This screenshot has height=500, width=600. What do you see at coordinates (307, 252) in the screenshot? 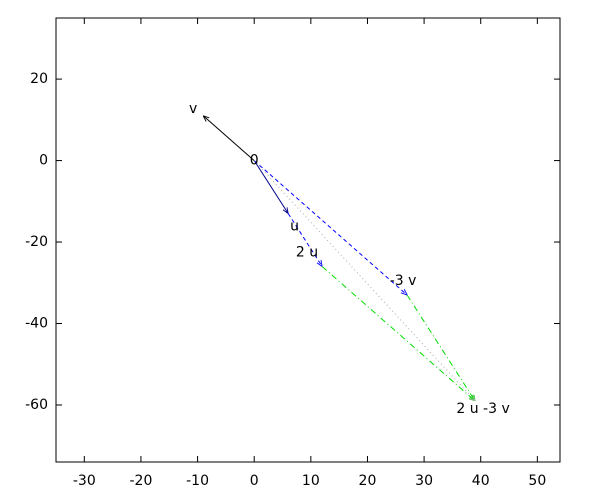
I see `vector-label: 2 u` at bounding box center [307, 252].